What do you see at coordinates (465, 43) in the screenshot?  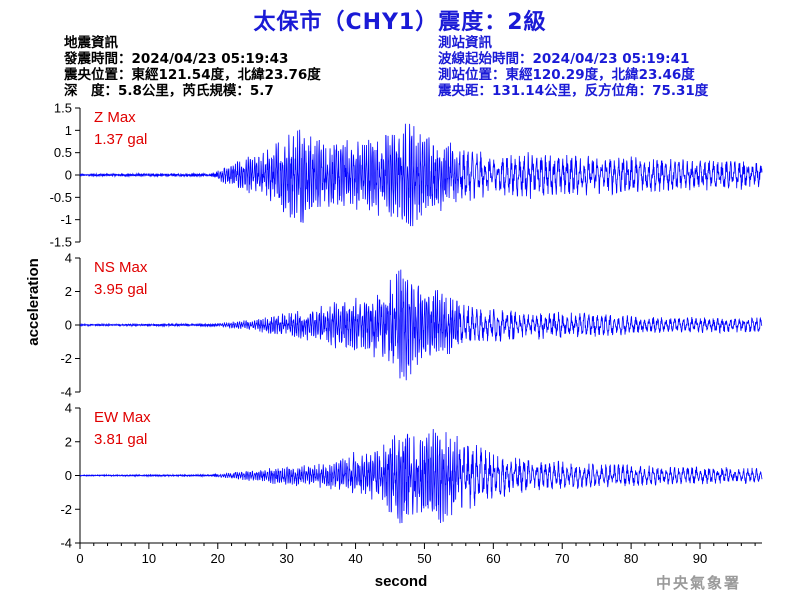 I see `station-info-heading: 測站資訊` at bounding box center [465, 43].